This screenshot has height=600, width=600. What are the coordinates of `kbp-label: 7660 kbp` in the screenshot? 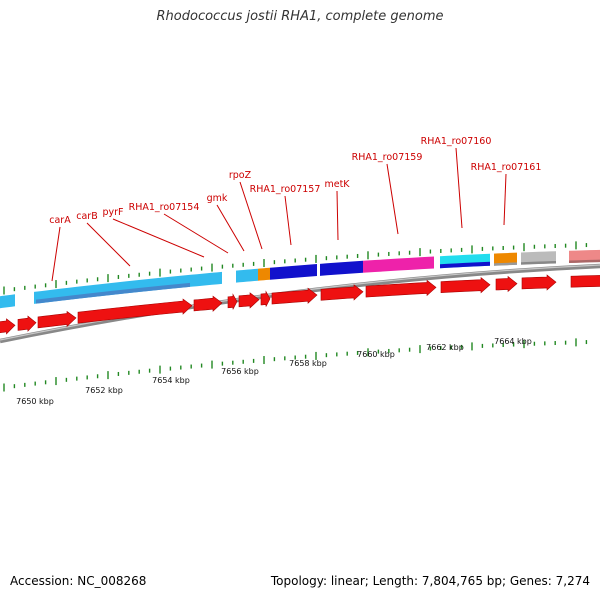 It's located at (376, 354).